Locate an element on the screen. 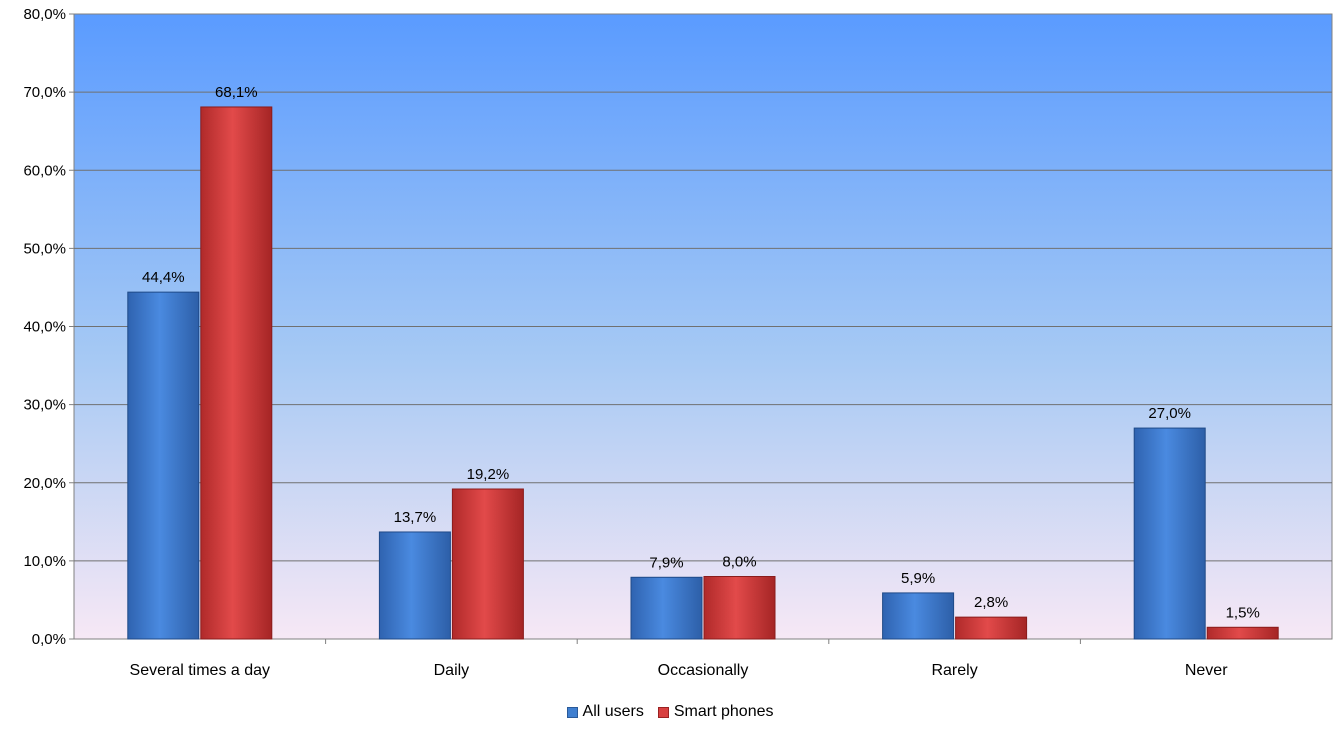  legend-label-smart-phones: Smart phones is located at coordinates (723, 711).